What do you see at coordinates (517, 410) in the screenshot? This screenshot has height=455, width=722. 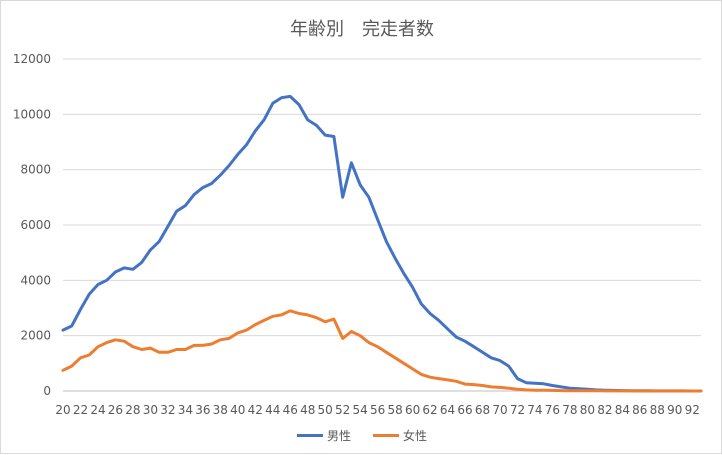 I see `x-tick-label: 72` at bounding box center [517, 410].